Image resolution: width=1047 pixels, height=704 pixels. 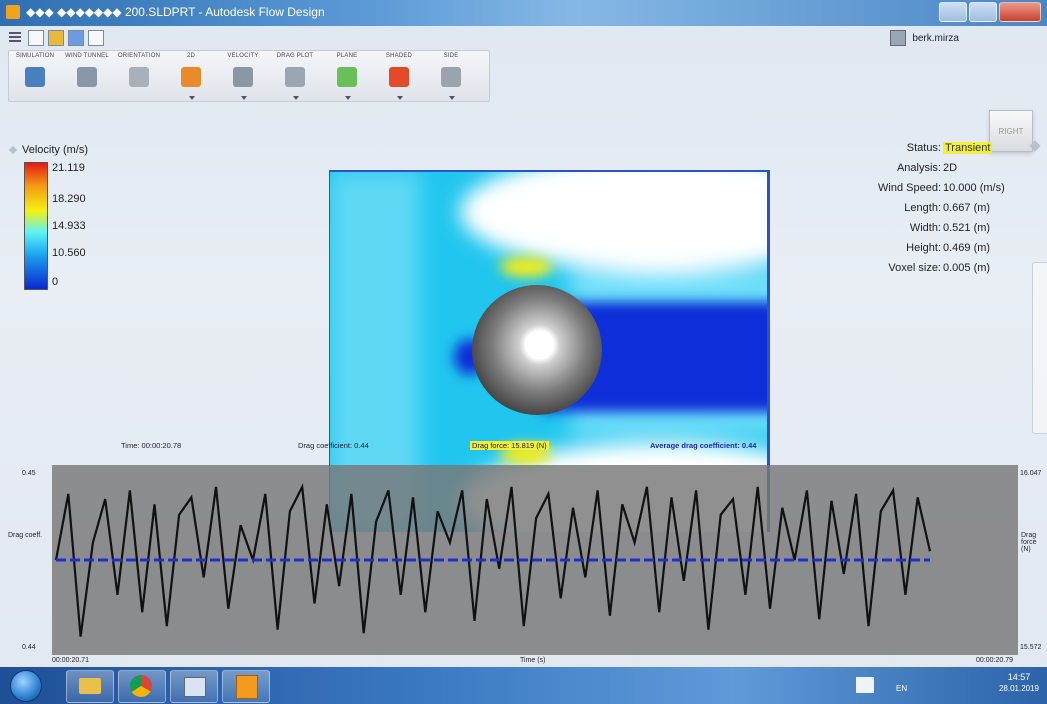 I want to click on toolbar-shaded-button: SHADED, so click(x=399, y=76).